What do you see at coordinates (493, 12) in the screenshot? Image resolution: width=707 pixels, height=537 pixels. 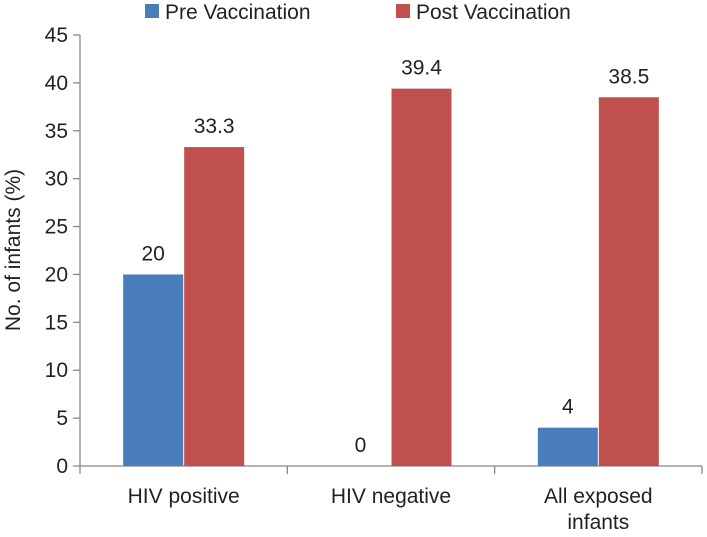 I see `legend-label: Post Vaccination` at bounding box center [493, 12].